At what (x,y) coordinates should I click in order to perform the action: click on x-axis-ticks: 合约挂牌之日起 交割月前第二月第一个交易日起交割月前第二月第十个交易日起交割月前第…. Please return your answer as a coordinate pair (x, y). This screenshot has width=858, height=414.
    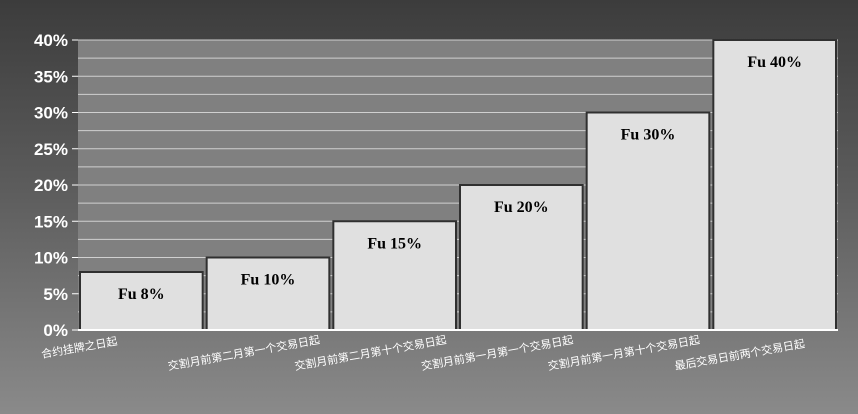
    Looking at the image, I should click on (423, 352).